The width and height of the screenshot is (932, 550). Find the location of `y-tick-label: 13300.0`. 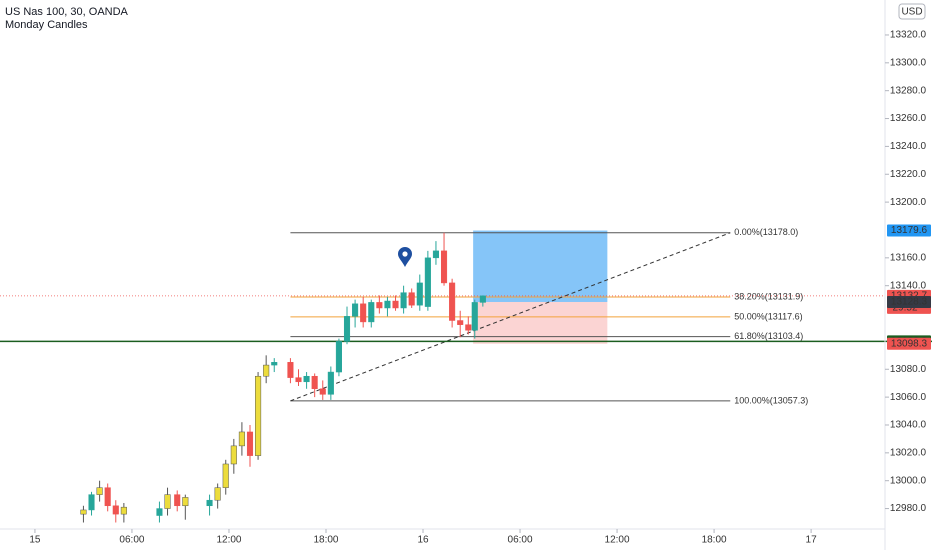

y-tick-label: 13300.0 is located at coordinates (908, 62).